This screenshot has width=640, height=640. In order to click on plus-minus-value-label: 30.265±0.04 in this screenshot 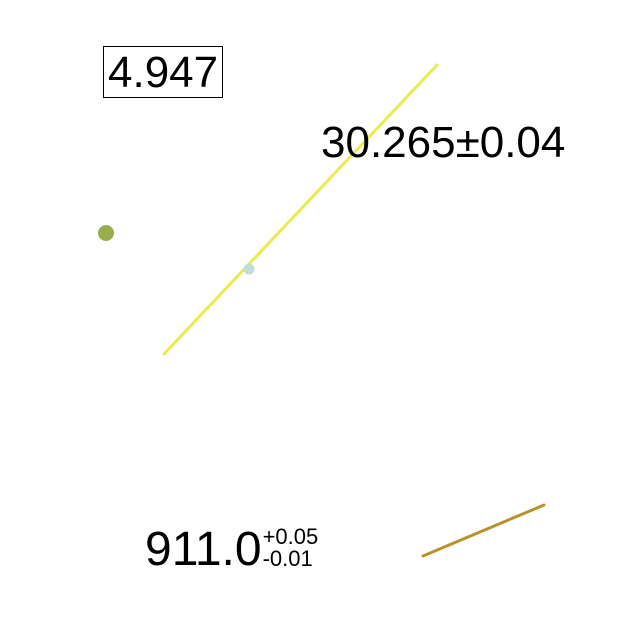, I will do `click(443, 142)`.